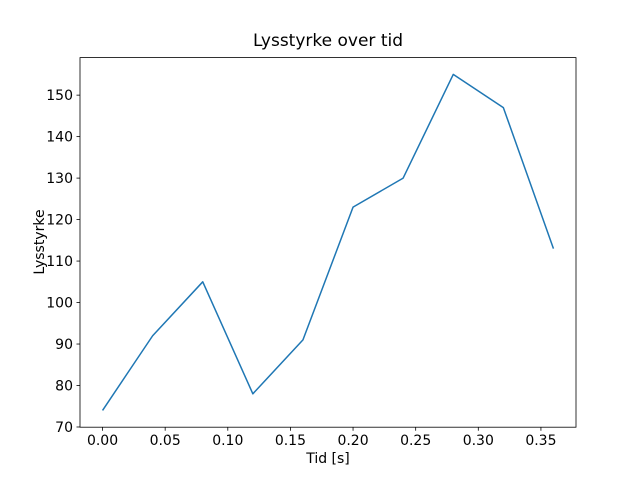  I want to click on y-tick-label: 80, so click(64, 387).